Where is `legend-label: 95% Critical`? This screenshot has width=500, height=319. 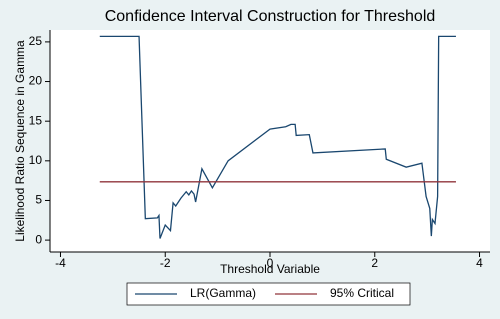 legend-label: 95% Critical is located at coordinates (362, 293).